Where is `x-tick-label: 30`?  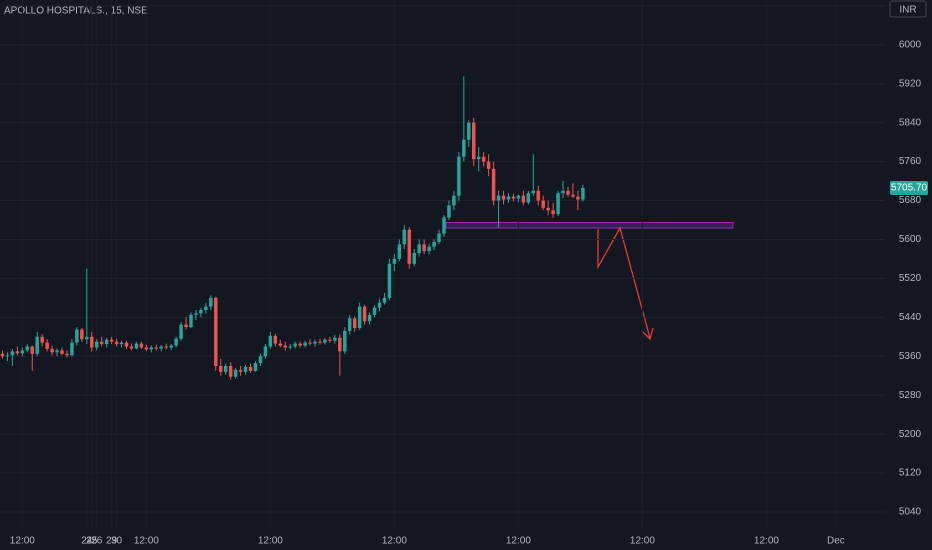
x-tick-label: 30 is located at coordinates (117, 541).